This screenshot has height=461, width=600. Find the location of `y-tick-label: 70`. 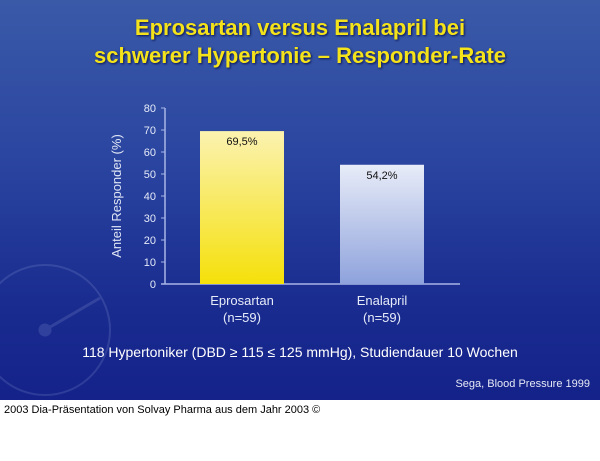

y-tick-label: 70 is located at coordinates (150, 131).